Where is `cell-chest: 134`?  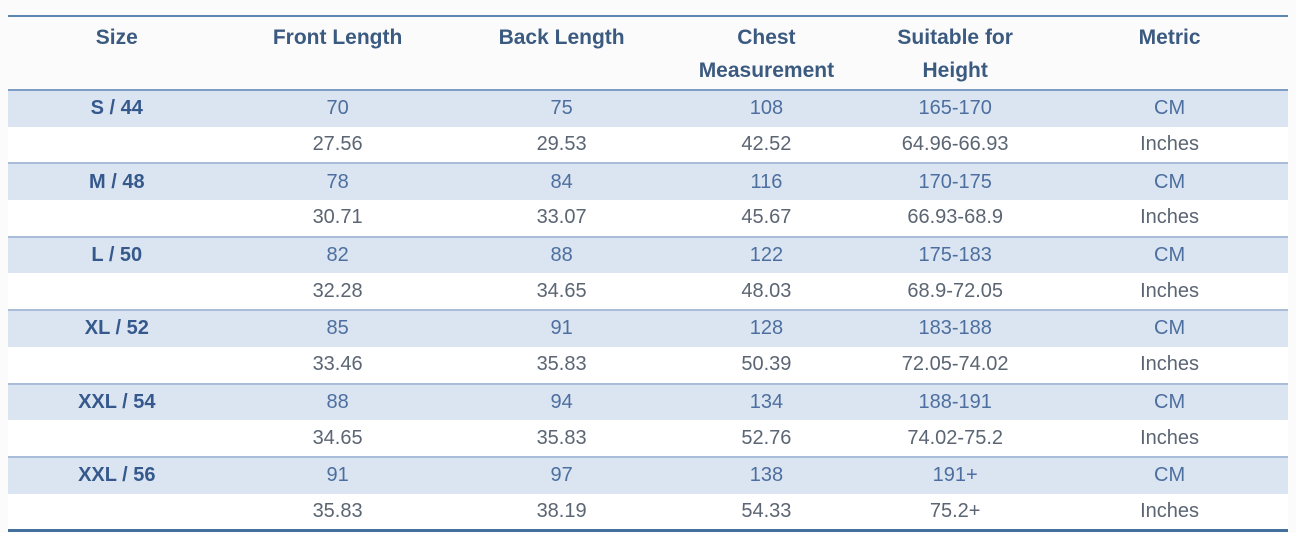
cell-chest: 134 is located at coordinates (766, 401).